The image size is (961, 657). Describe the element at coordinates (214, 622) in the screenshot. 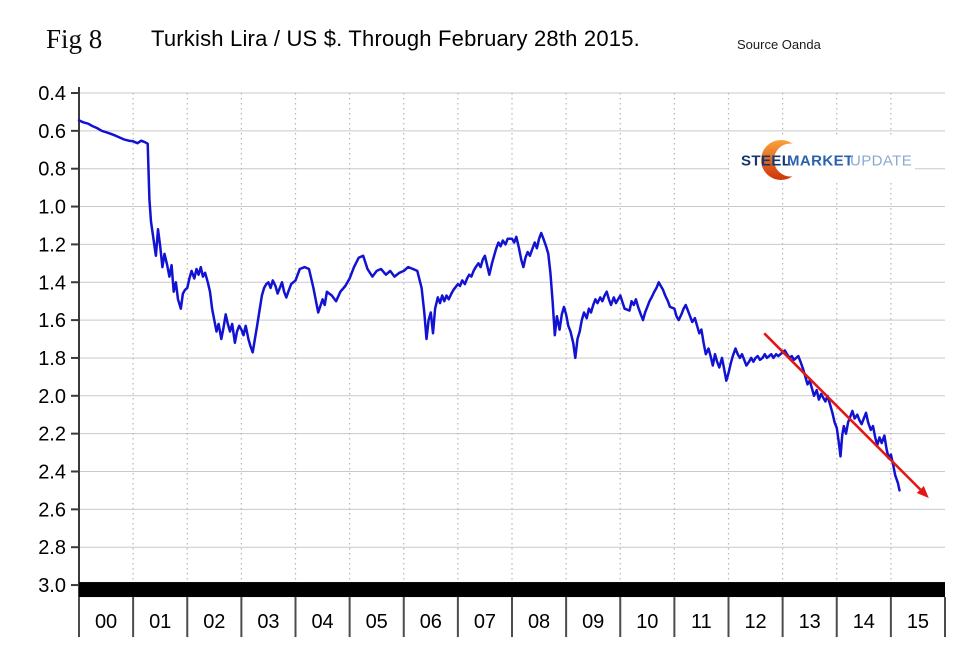

I see `x-tick-label: 02` at that location.